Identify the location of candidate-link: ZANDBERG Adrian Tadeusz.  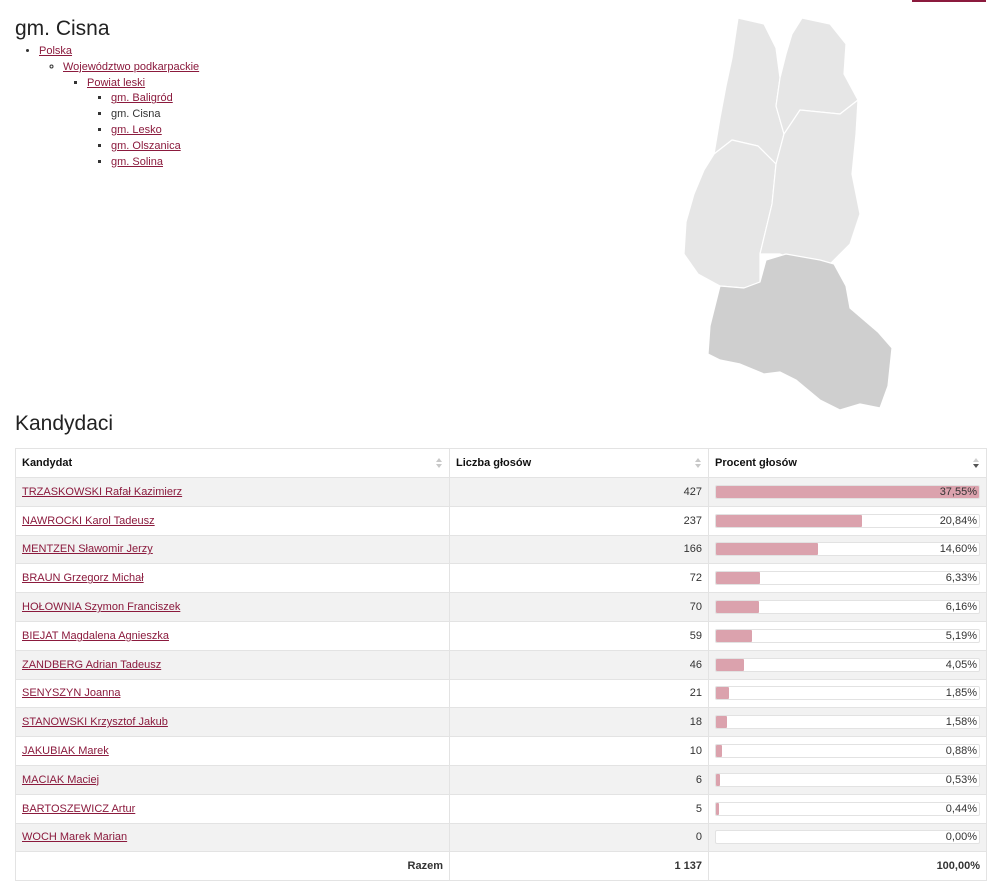
(92, 664).